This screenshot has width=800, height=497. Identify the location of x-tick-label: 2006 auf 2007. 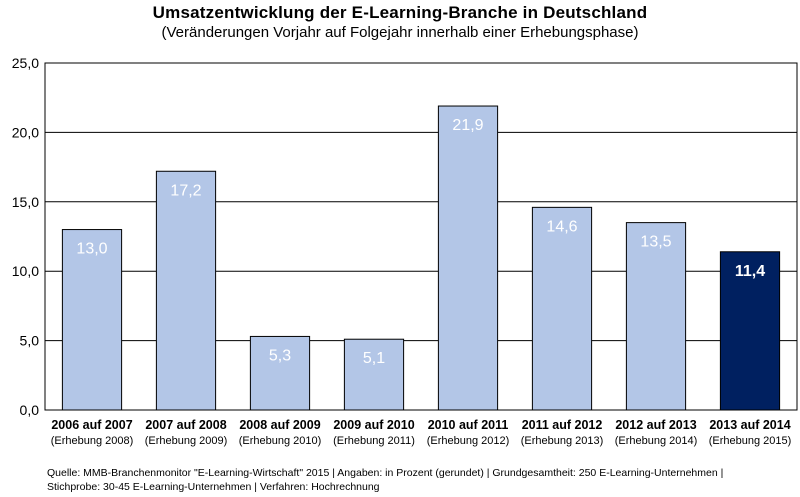
(91, 425).